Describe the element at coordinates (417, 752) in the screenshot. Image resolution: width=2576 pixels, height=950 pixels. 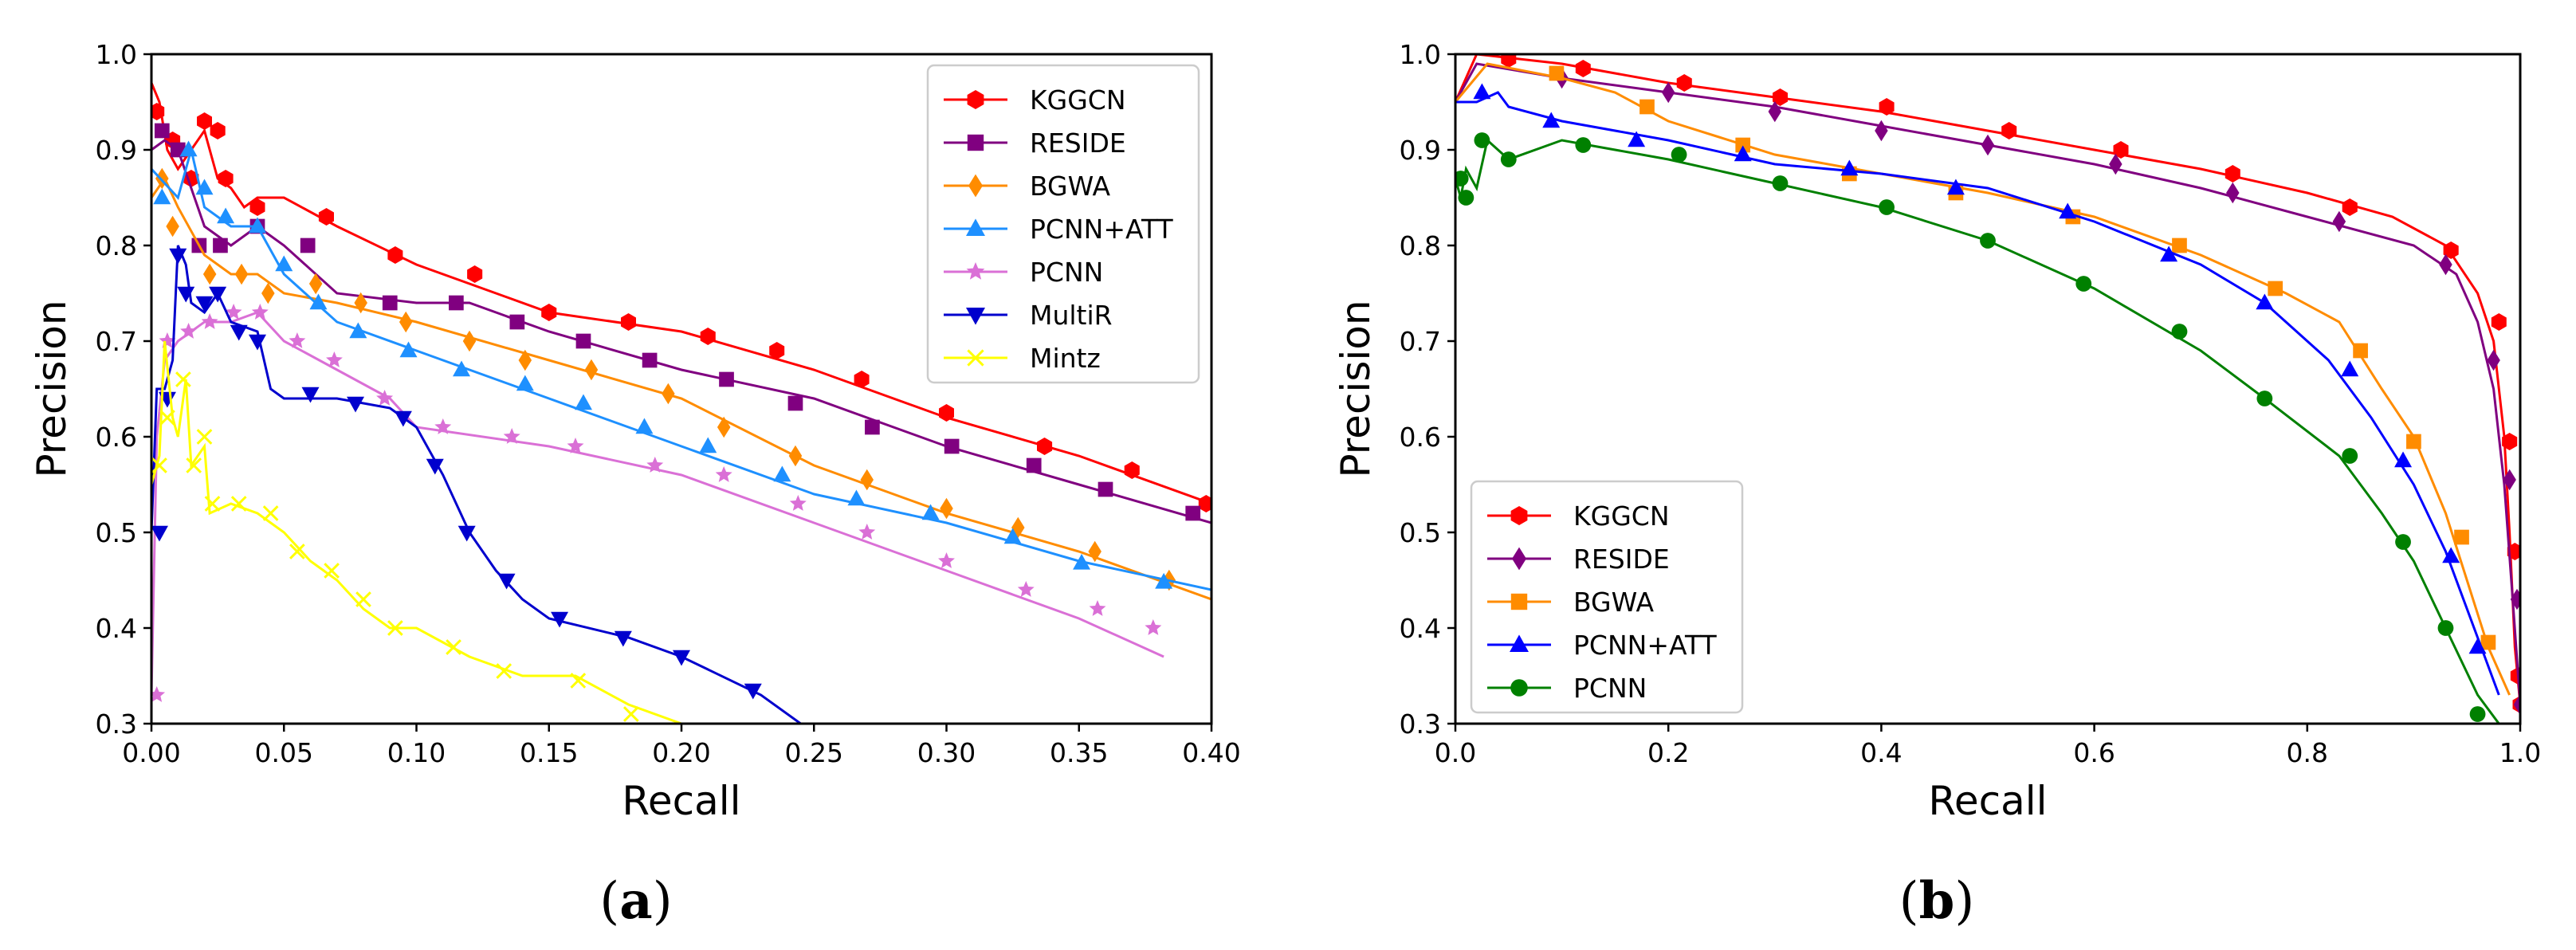
I see `x-tick-label: 0.10` at that location.